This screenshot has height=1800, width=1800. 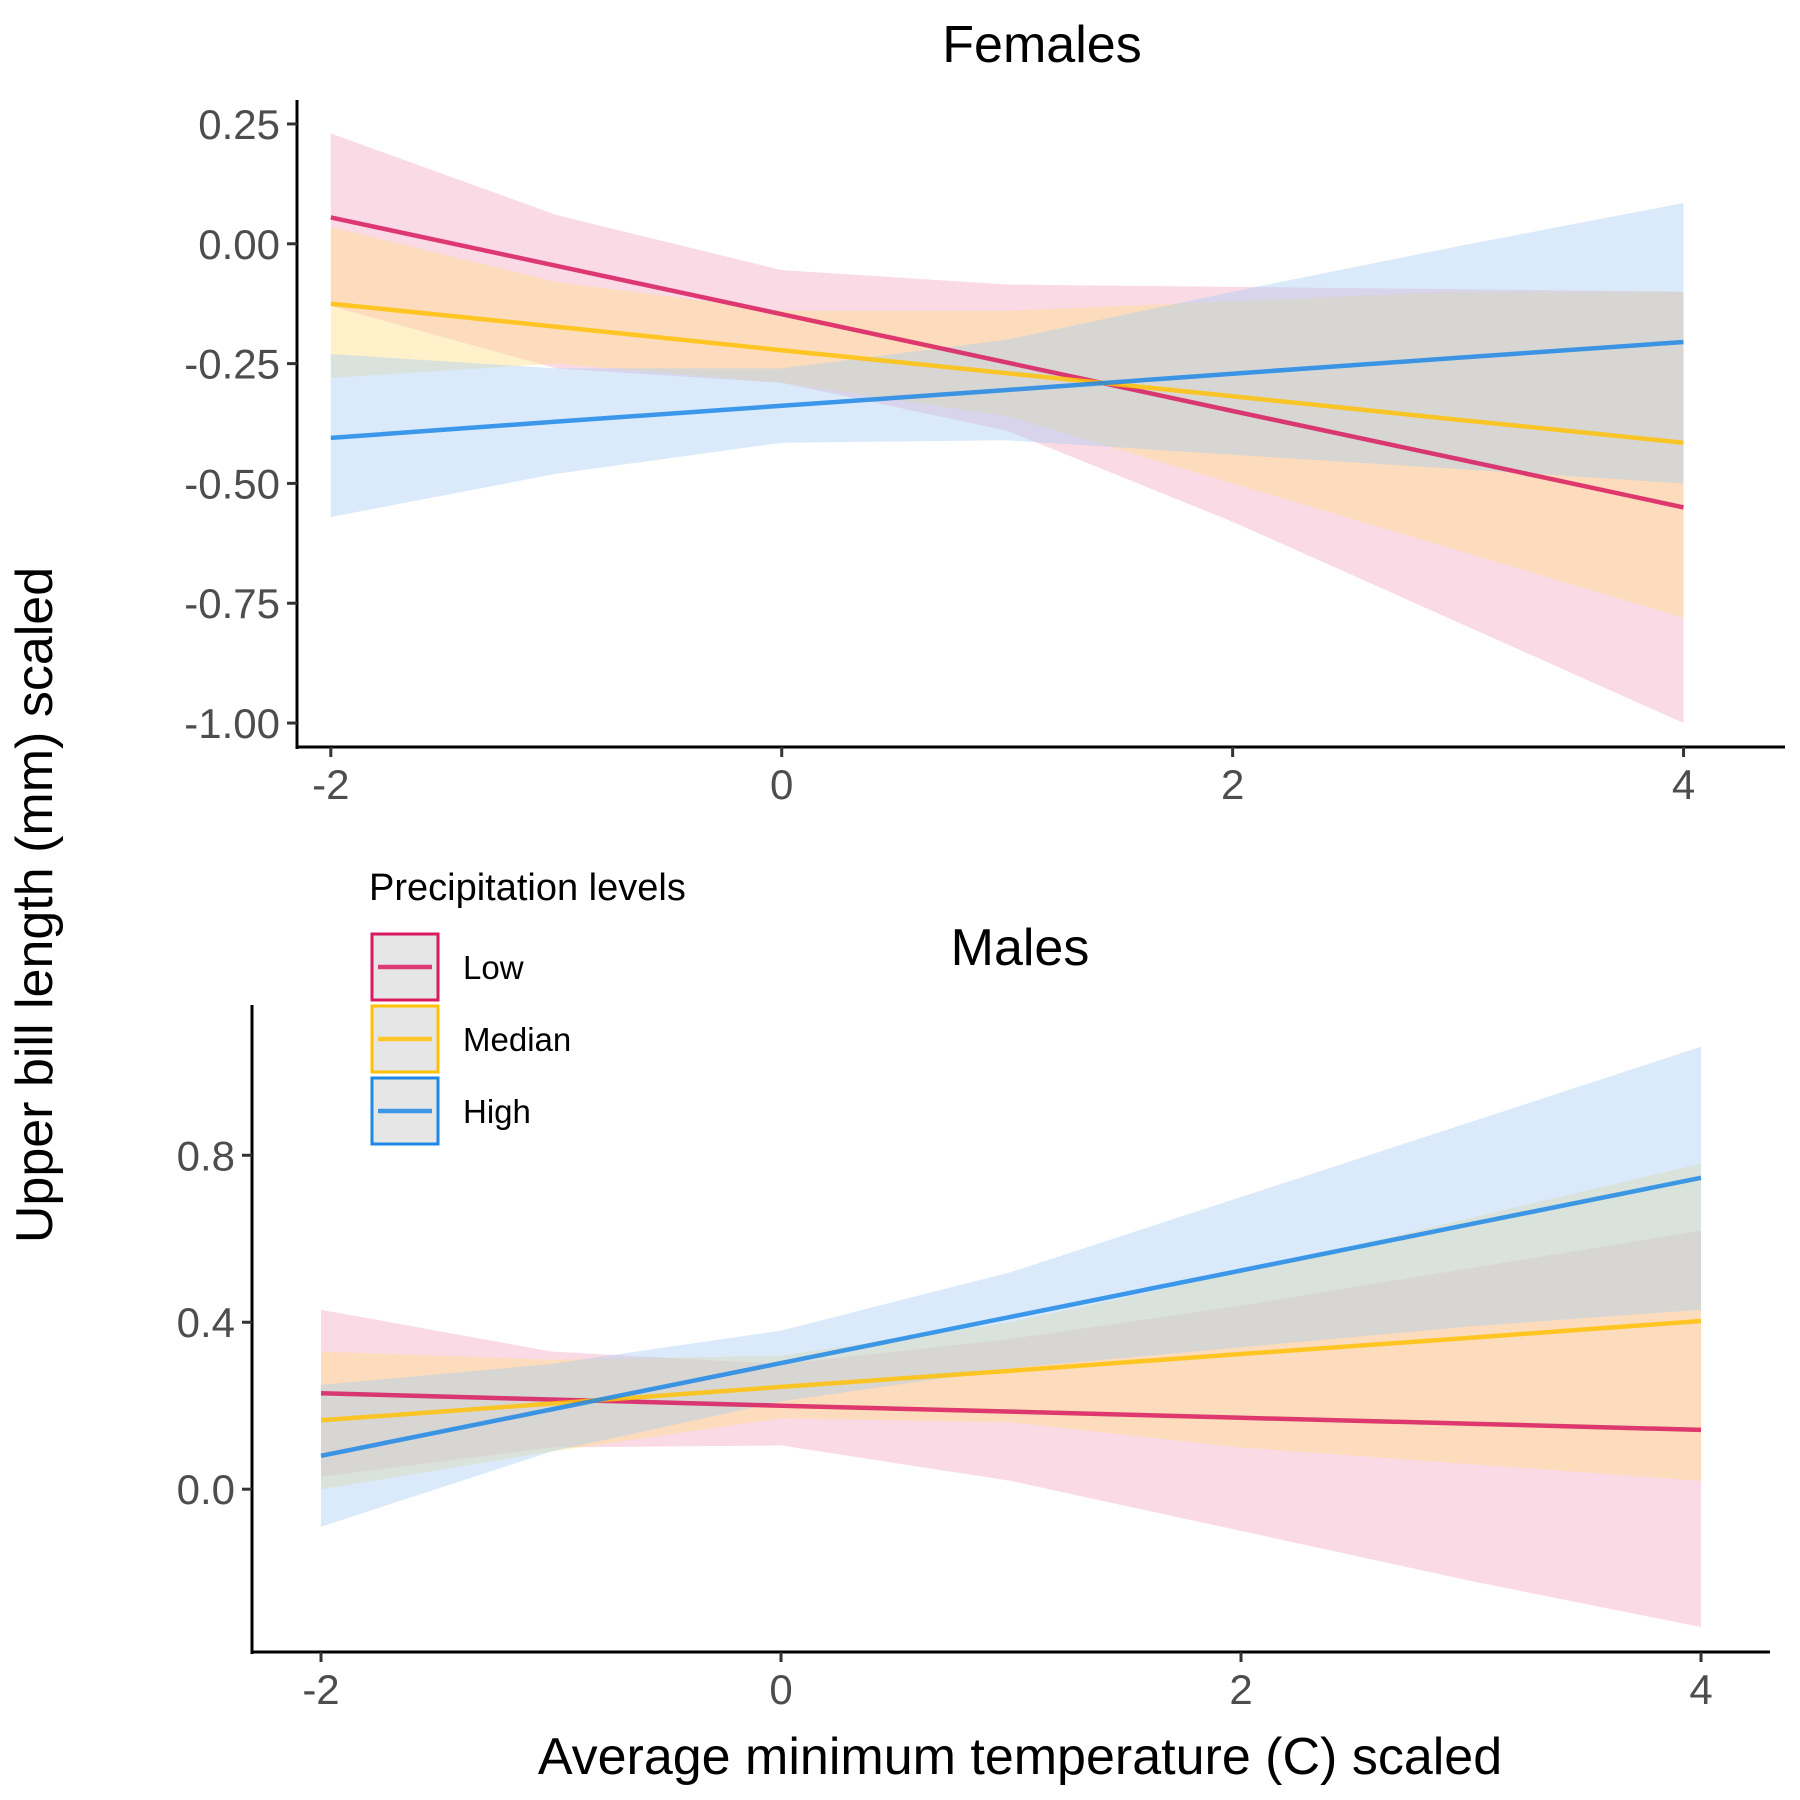 I want to click on males-lines, so click(x=1011, y=1317).